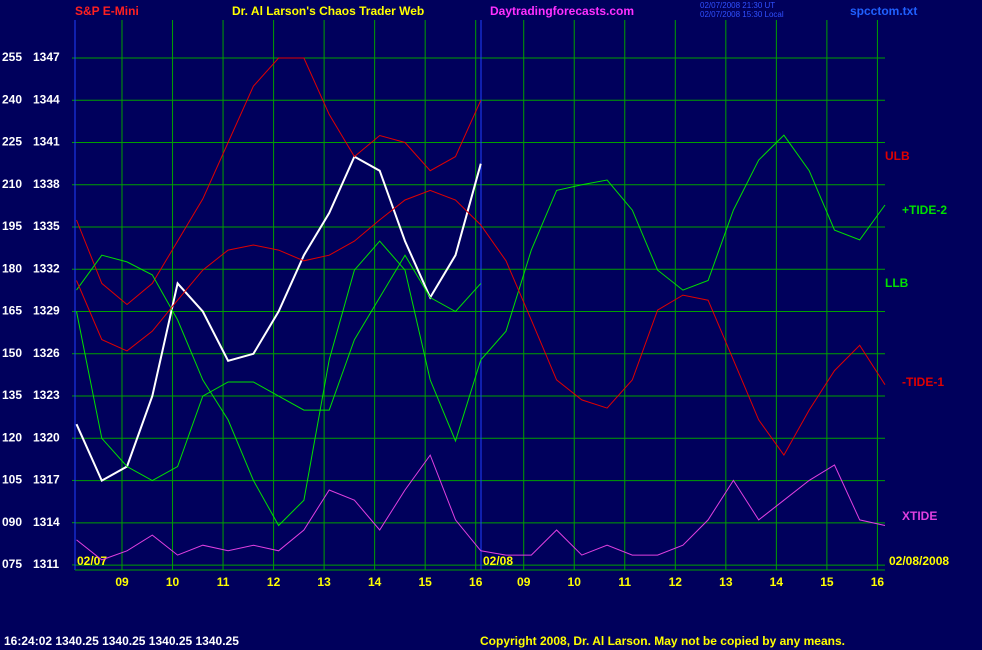 The image size is (982, 650). What do you see at coordinates (121, 641) in the screenshot?
I see `status-line: 16:24:02 1340.25 1340.25 1340.25 1340.25` at bounding box center [121, 641].